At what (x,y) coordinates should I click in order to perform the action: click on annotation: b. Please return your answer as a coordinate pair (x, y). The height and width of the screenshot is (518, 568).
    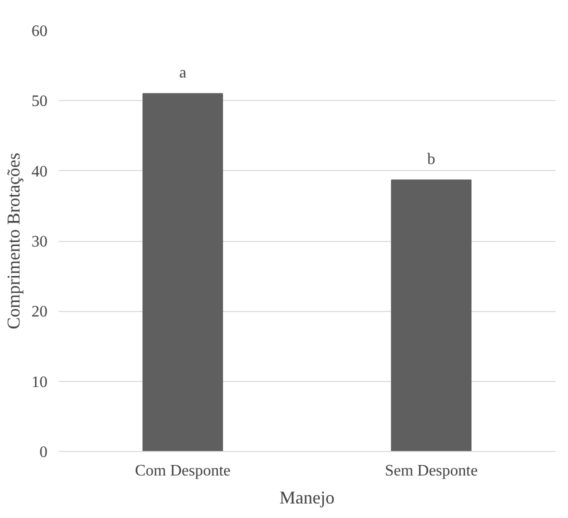
    Looking at the image, I should click on (431, 159).